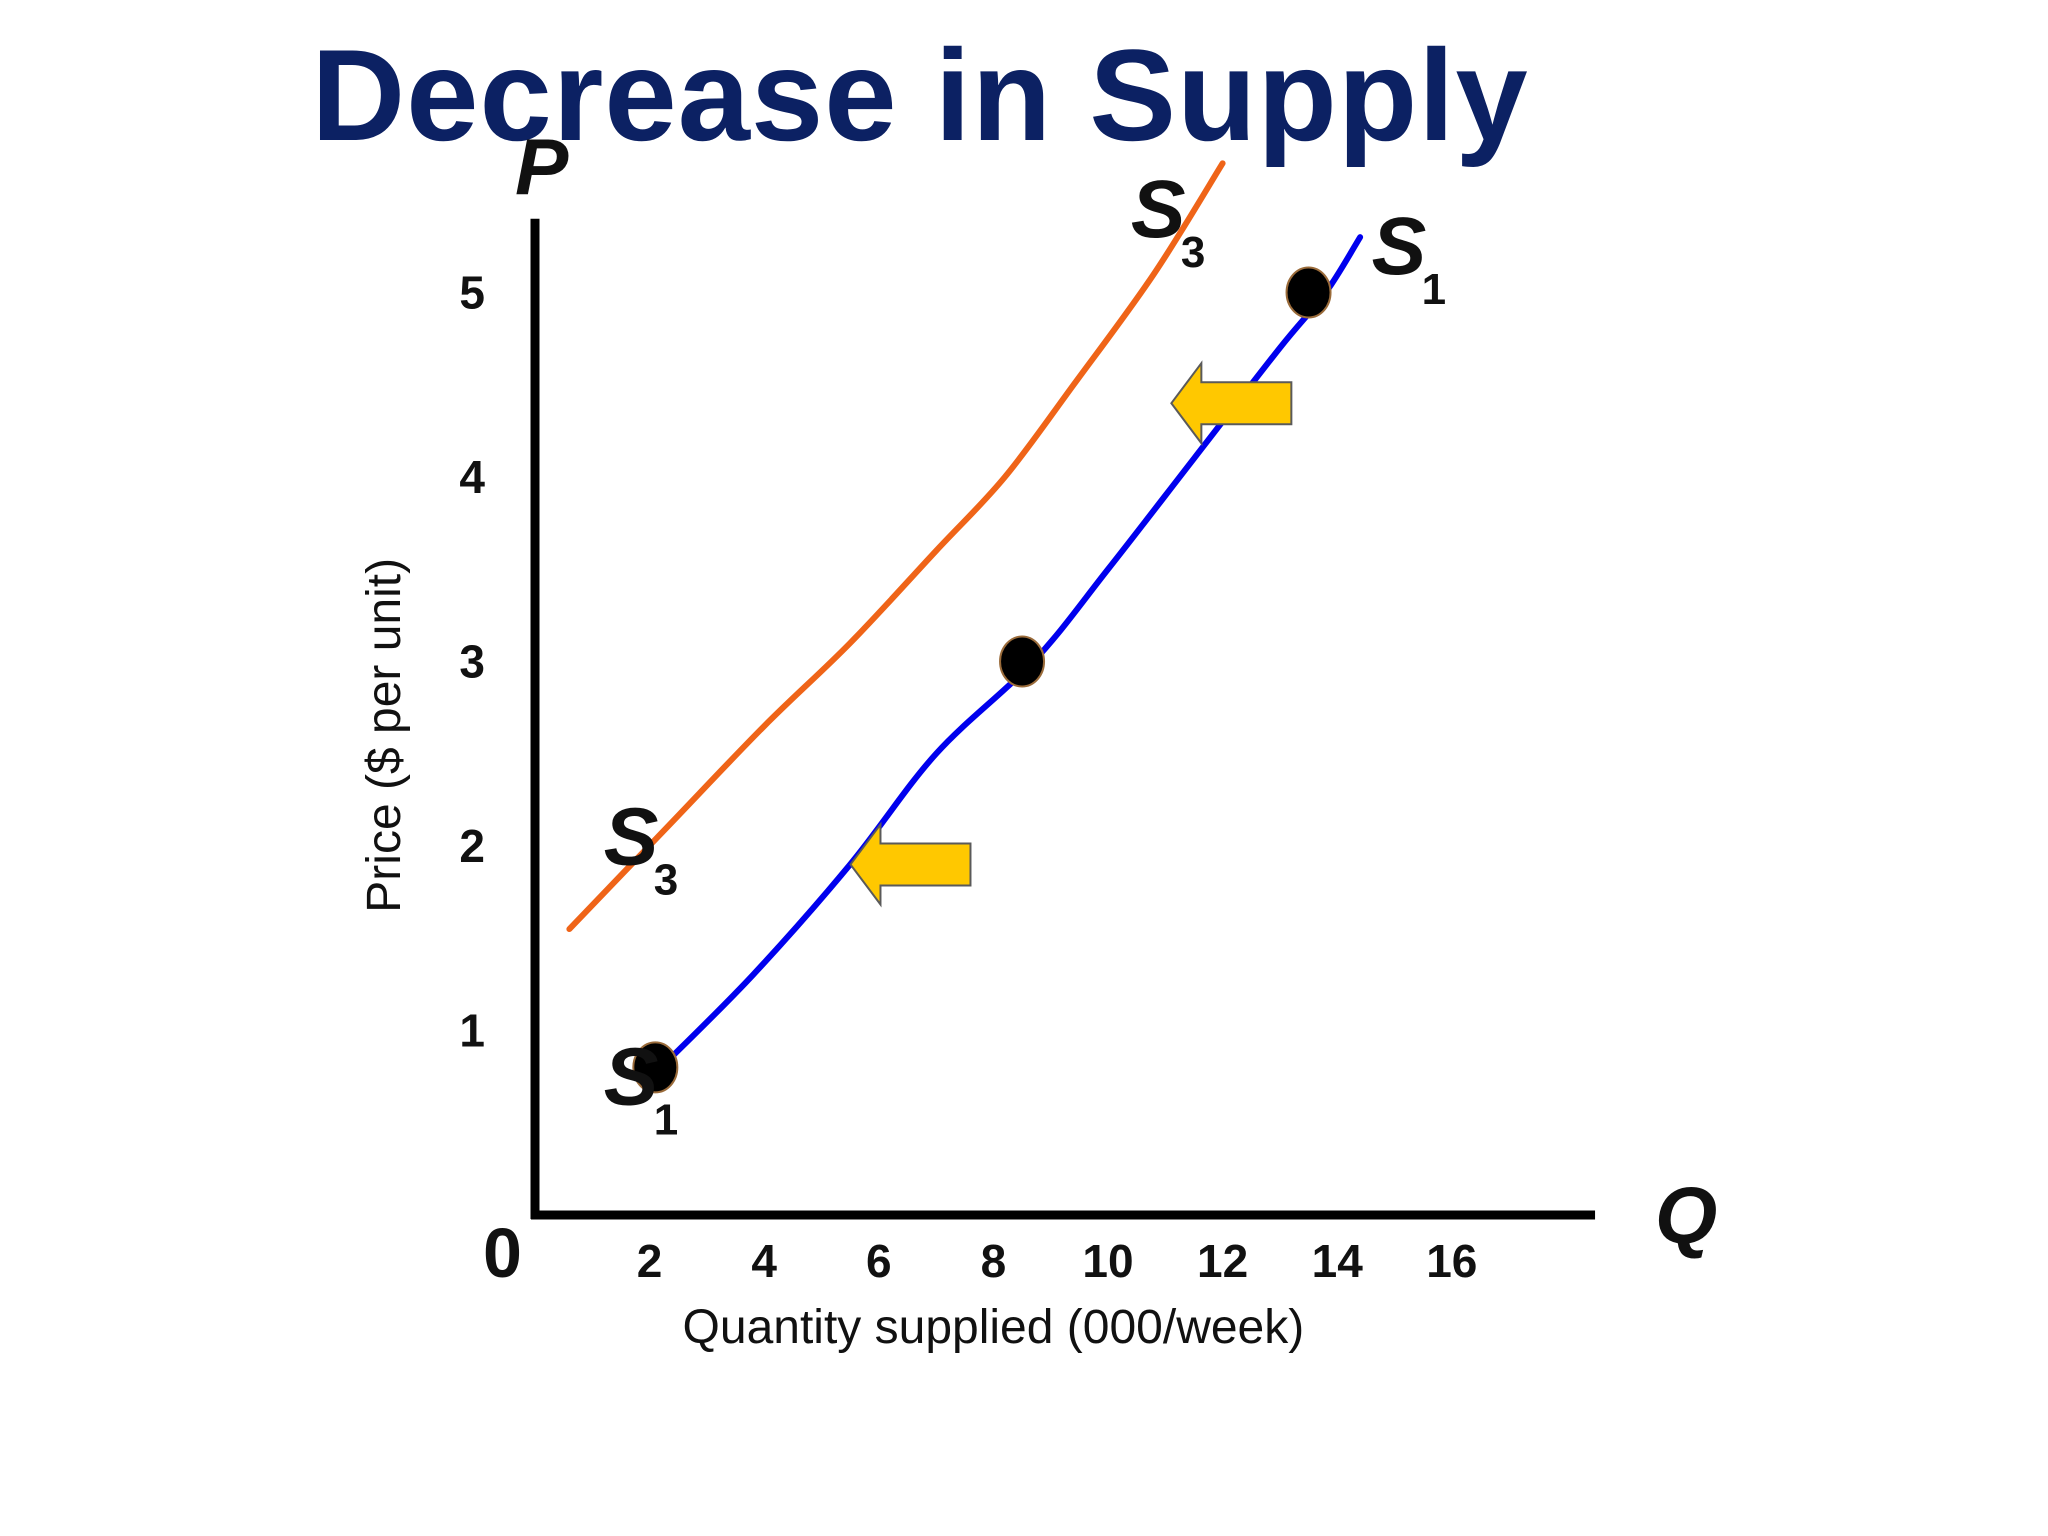 This screenshot has height=1536, width=2048. I want to click on y-tick-label: 1, so click(472, 1031).